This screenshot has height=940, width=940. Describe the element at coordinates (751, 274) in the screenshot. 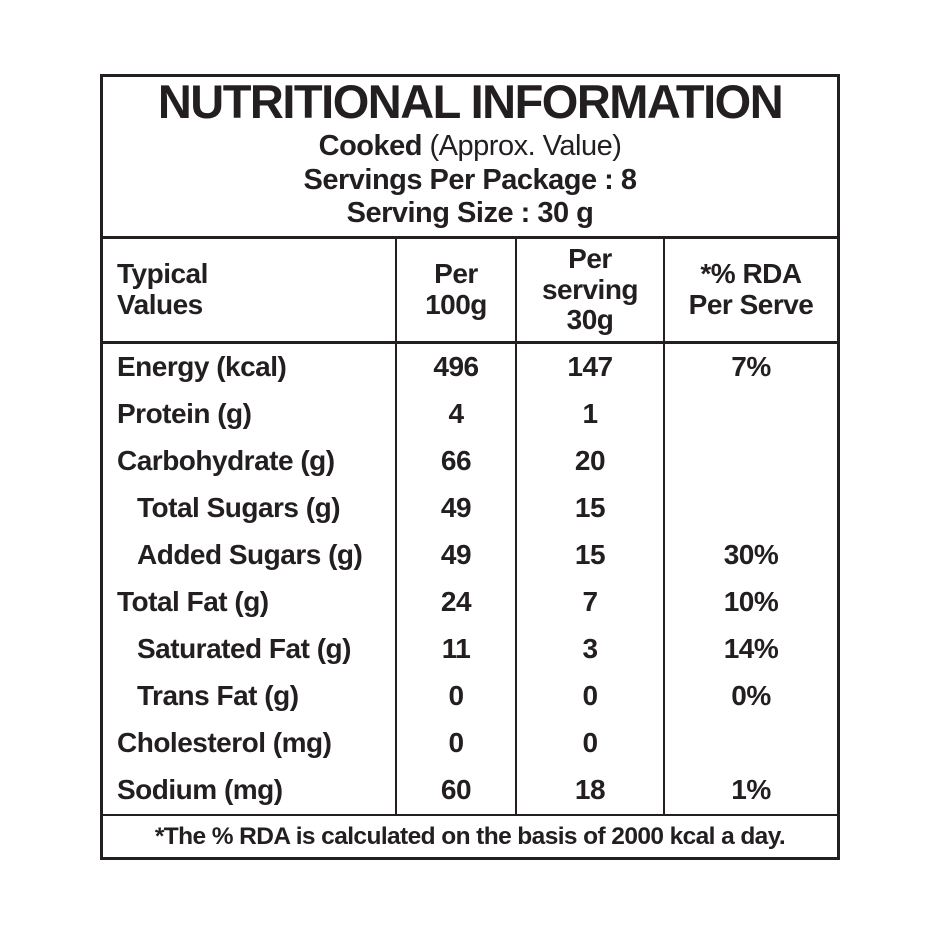

I see `col-header-line: *% RDA` at that location.